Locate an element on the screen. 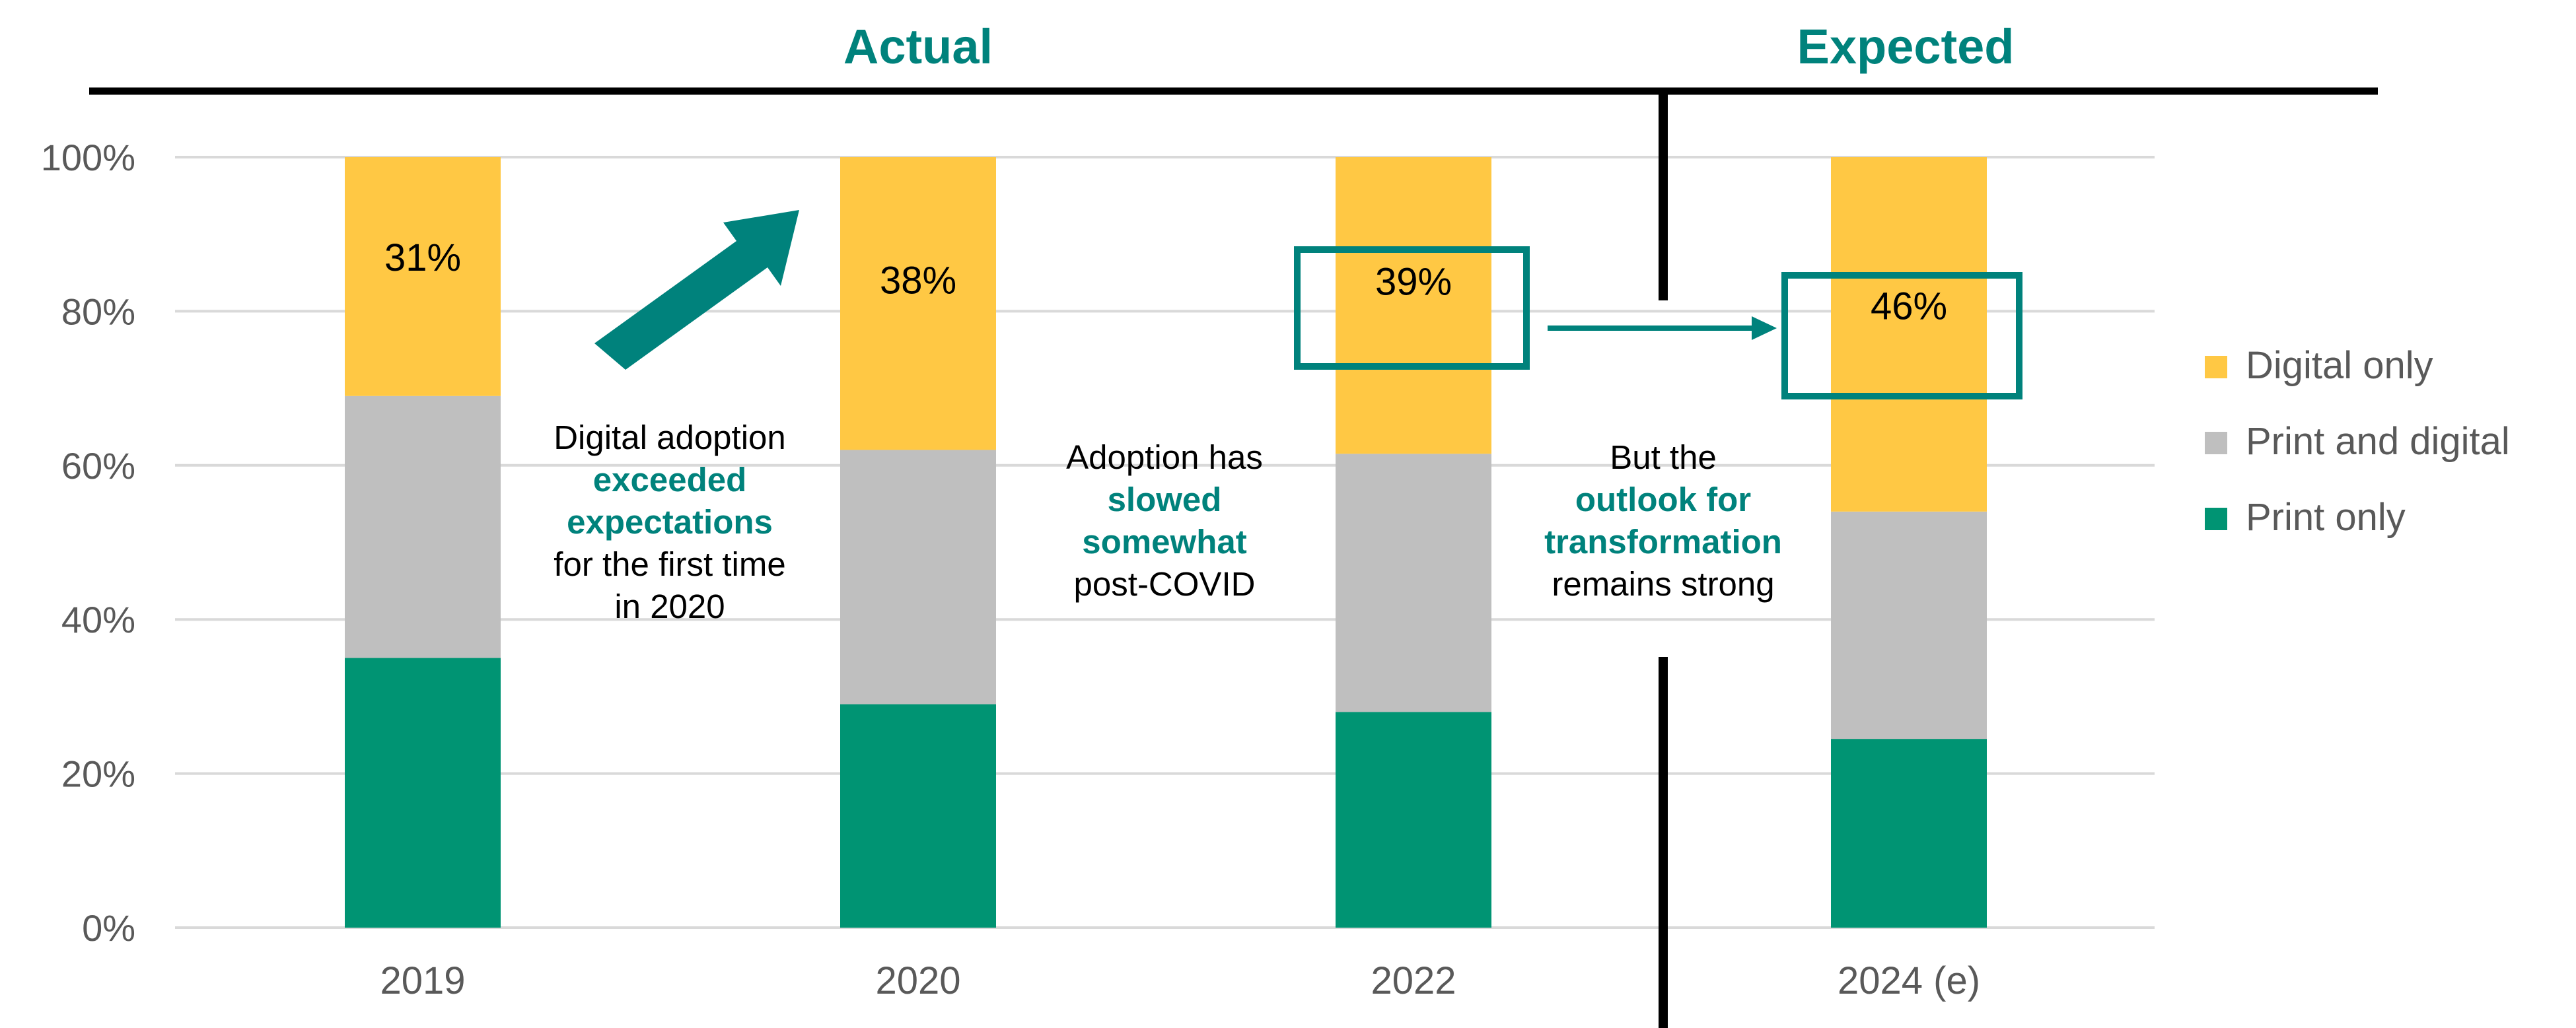 Image resolution: width=2576 pixels, height=1028 pixels. bar-data-label: 31% is located at coordinates (422, 257).